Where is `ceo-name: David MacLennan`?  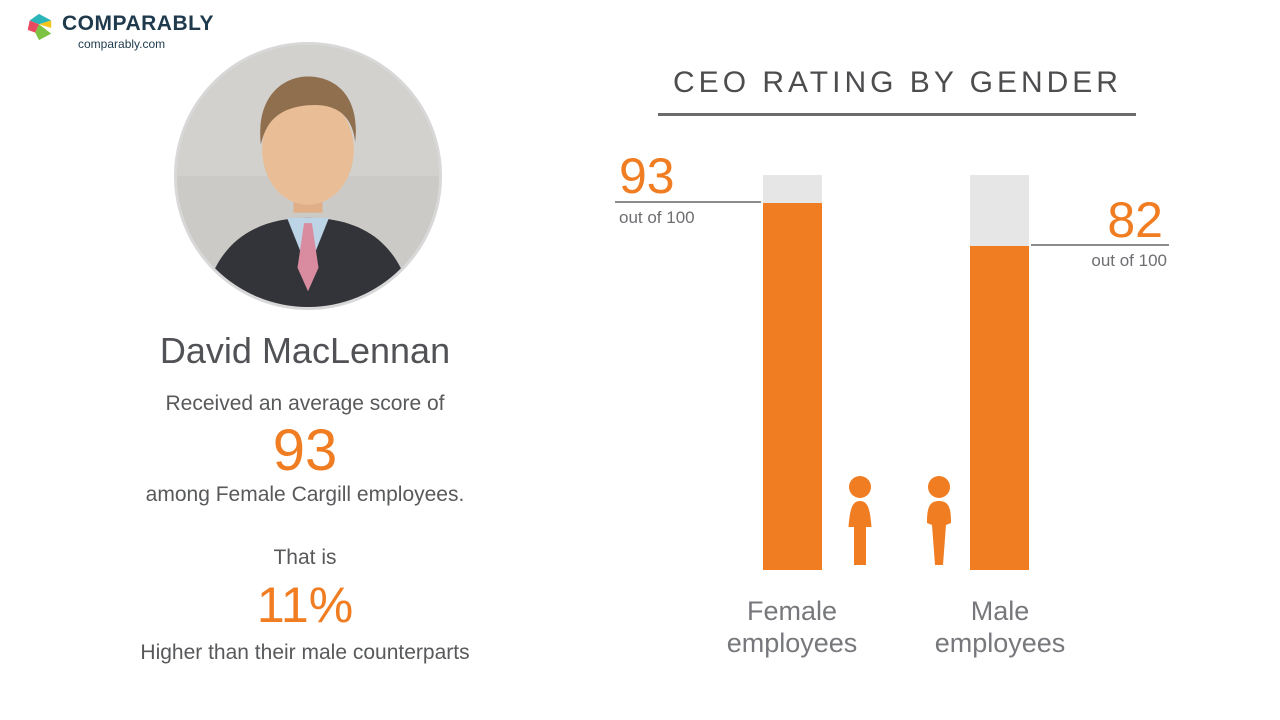 ceo-name: David MacLennan is located at coordinates (305, 350).